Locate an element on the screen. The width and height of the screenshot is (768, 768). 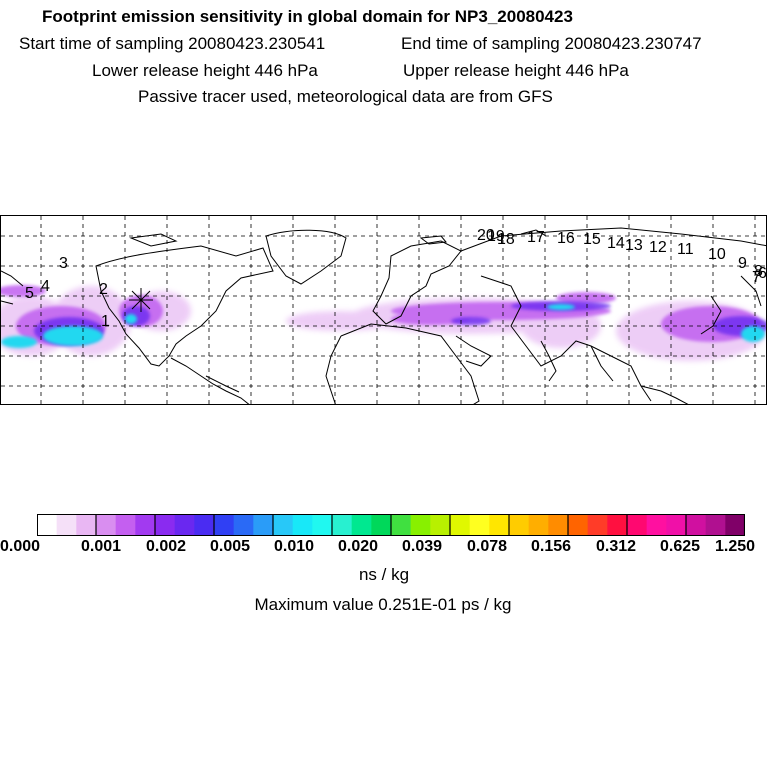
traj-label-11: 11 is located at coordinates (685, 249).